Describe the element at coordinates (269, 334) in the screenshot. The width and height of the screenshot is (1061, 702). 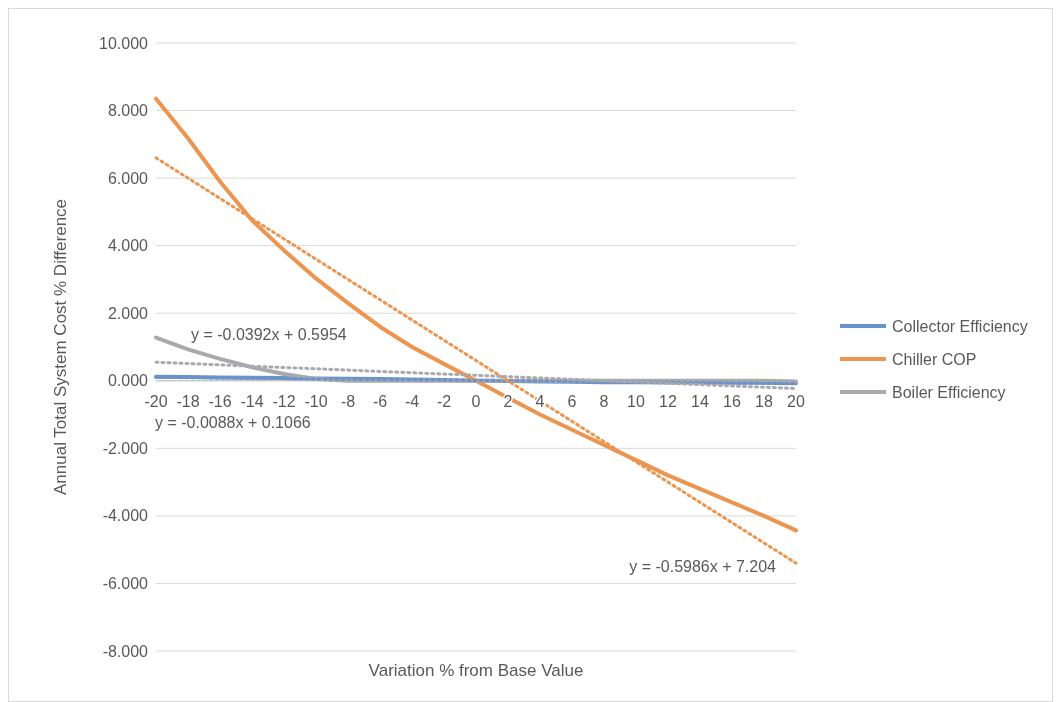
I see `annotation: y = -0.0392x + 0.5954` at that location.